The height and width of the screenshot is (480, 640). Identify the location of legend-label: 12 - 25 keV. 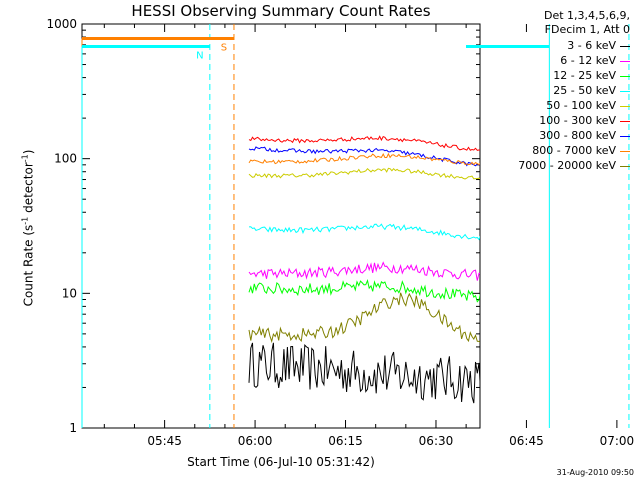
(584, 75).